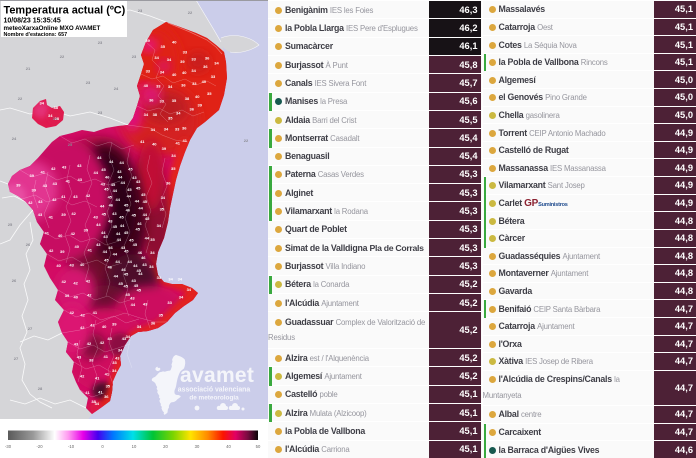 The image size is (696, 458). What do you see at coordinates (70, 144) in the screenshot?
I see `svg-text: 25` at bounding box center [70, 144].